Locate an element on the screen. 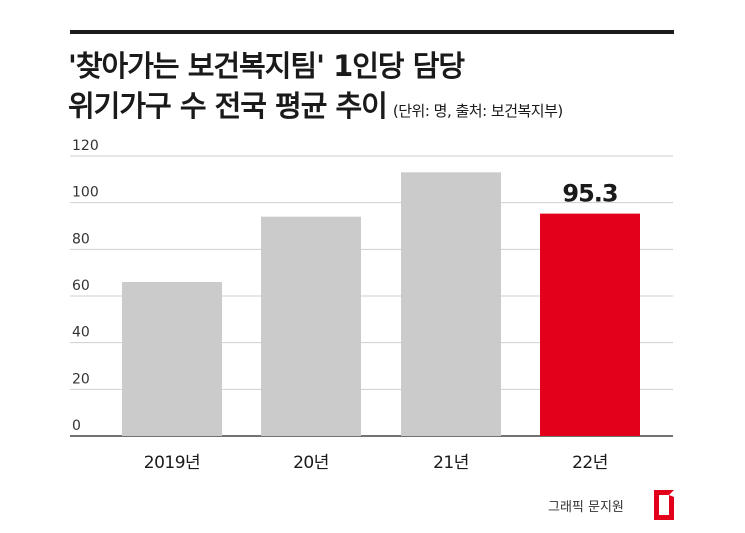 Image resolution: width=745 pixels, height=533 pixels. title-line-2: 위기가구 수 전국 평균 추이 (단위: 명, 출처: 보건복지부) is located at coordinates (315, 108).